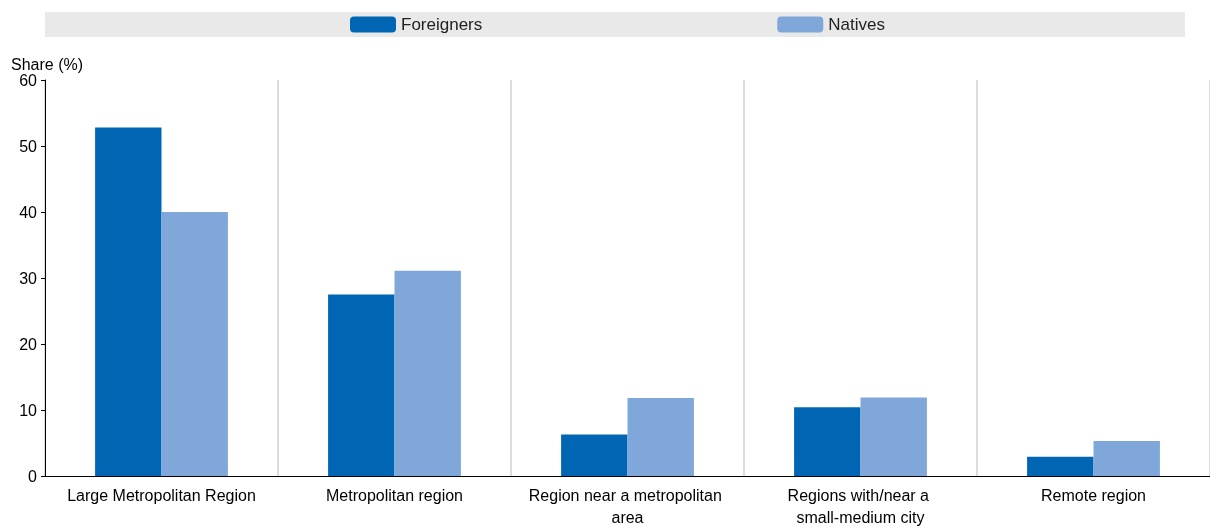  Describe the element at coordinates (442, 24) in the screenshot. I see `legend-label: Foreigners` at that location.